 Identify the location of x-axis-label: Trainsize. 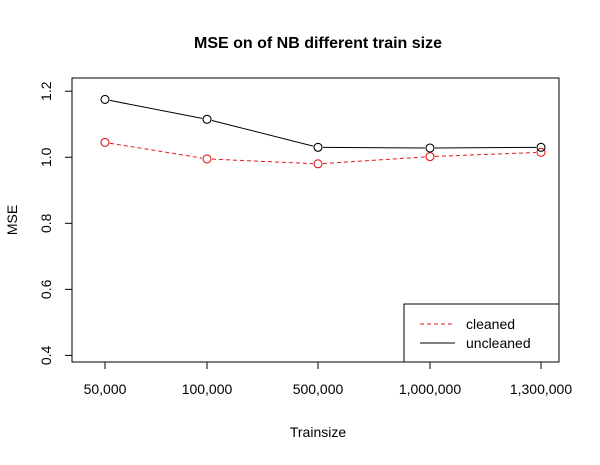
(318, 432).